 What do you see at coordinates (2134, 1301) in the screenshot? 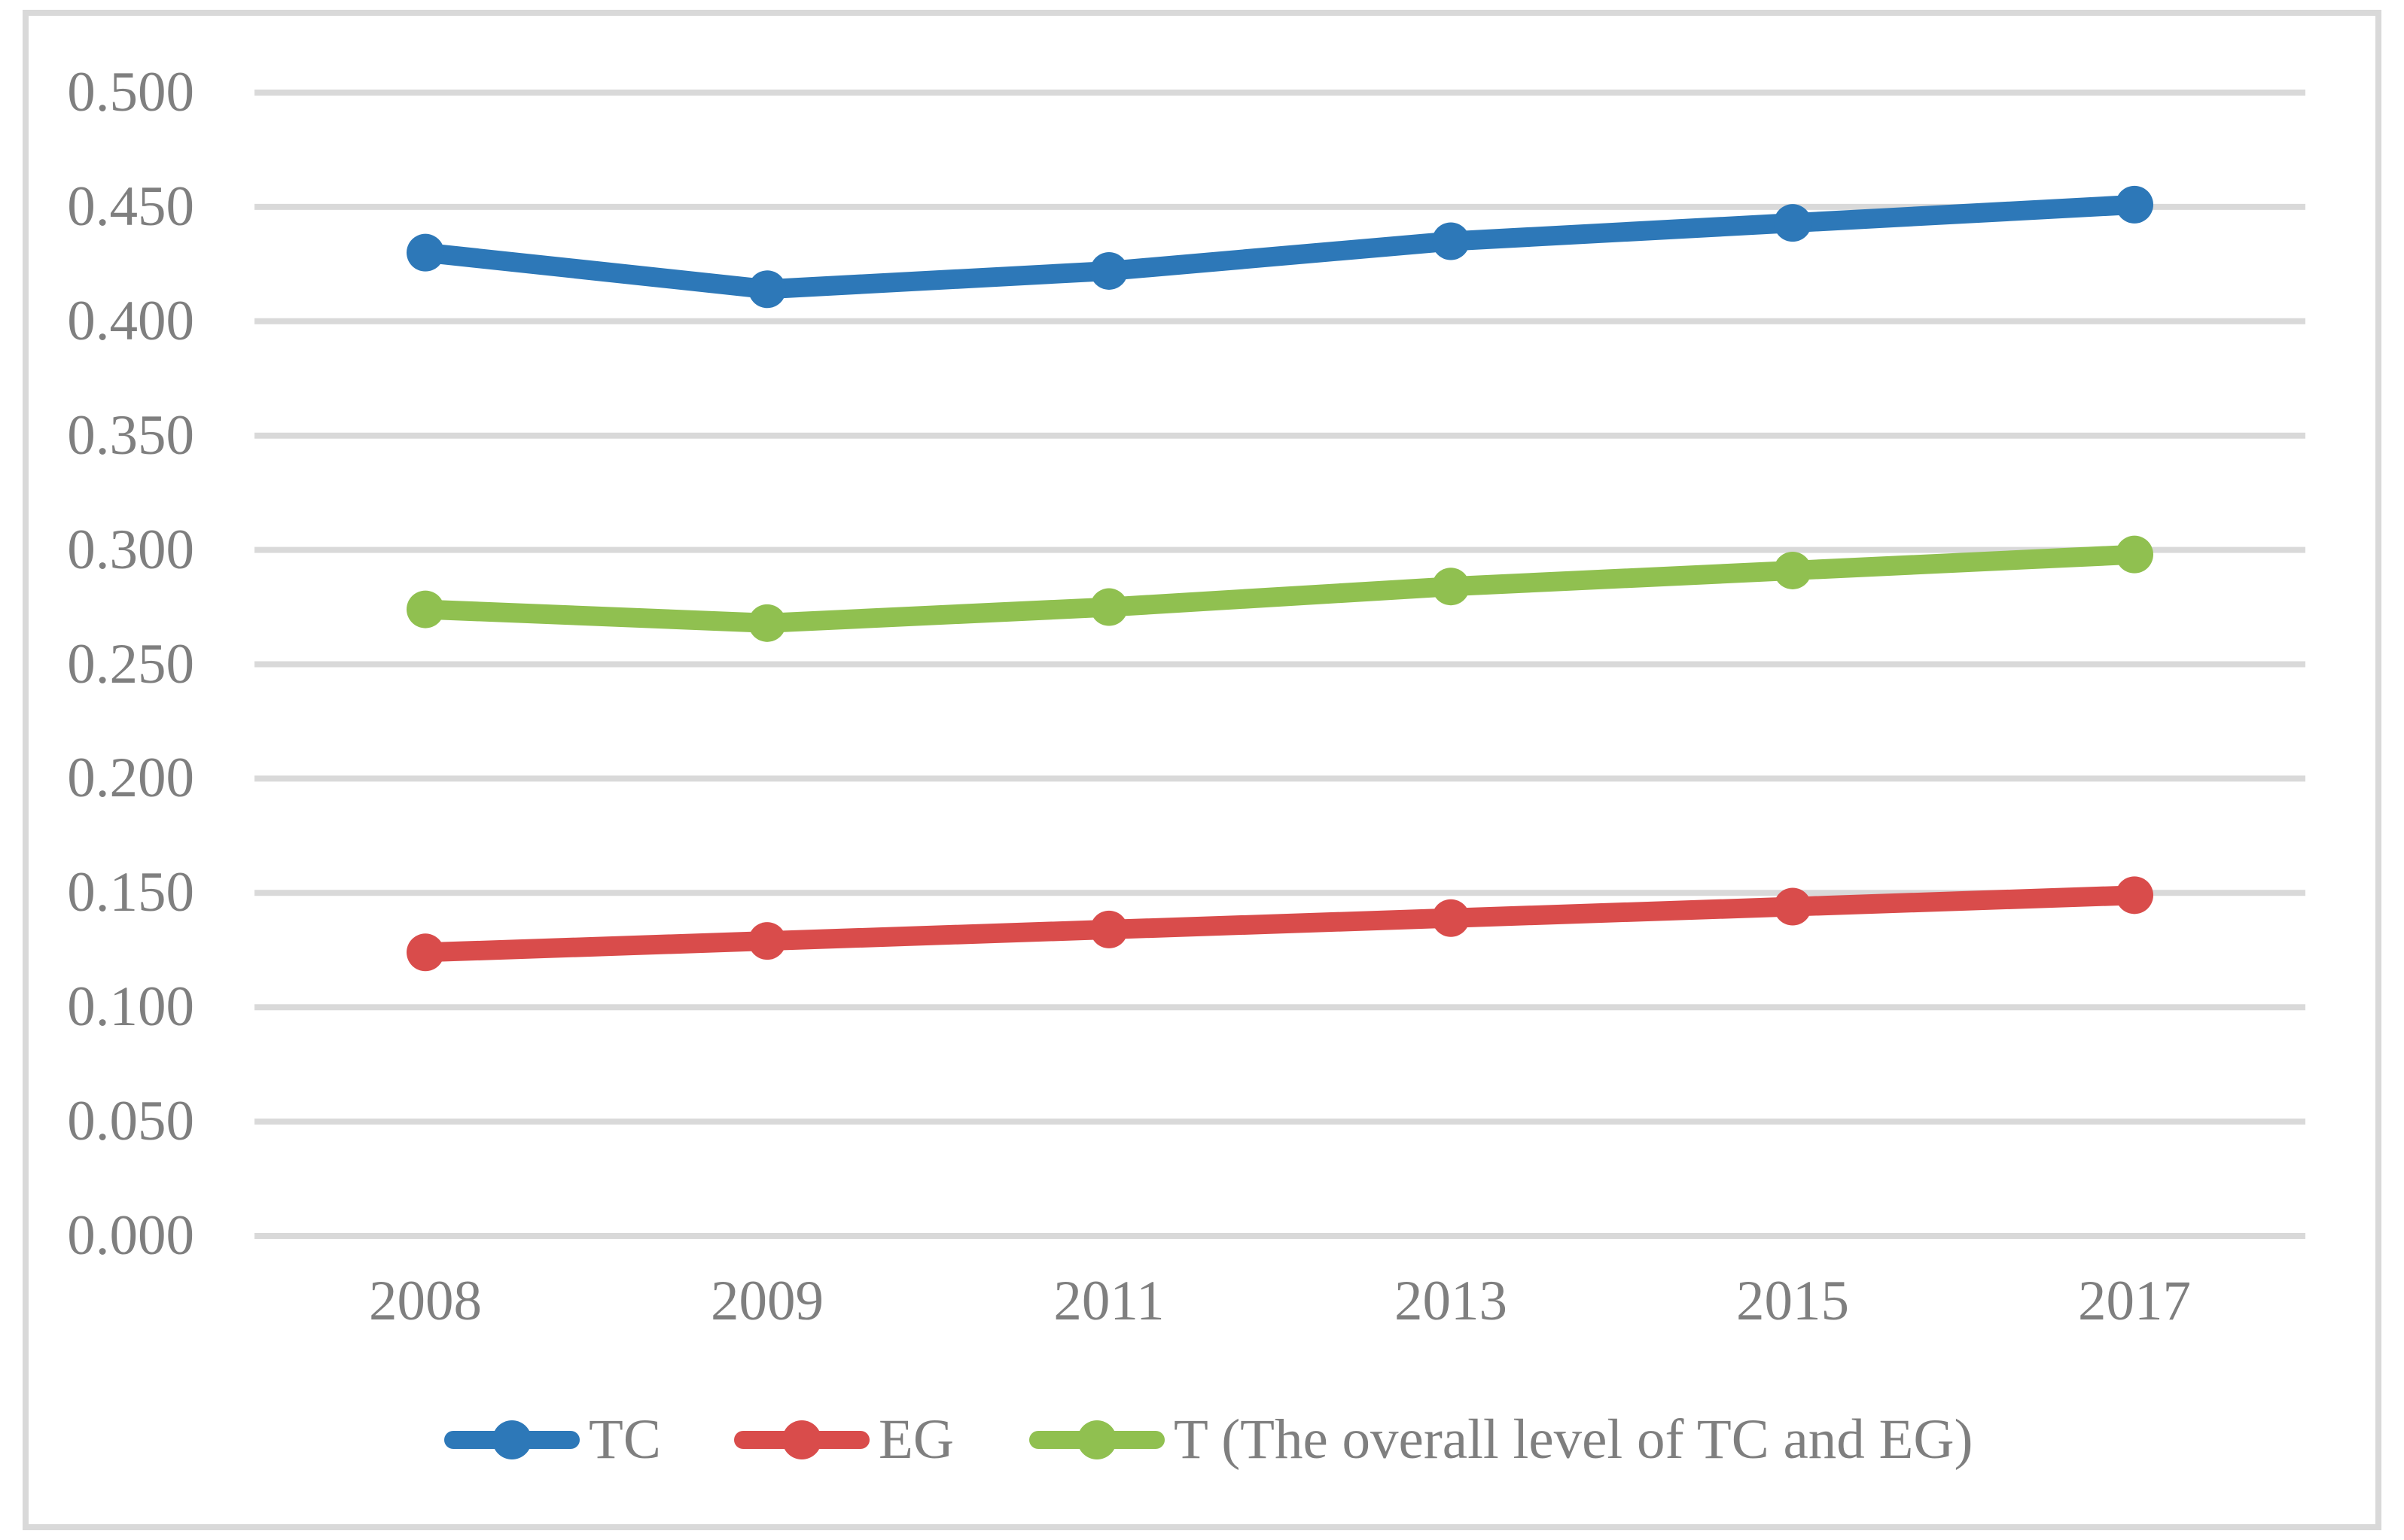
I see `x-tick-label: 2017` at bounding box center [2134, 1301].